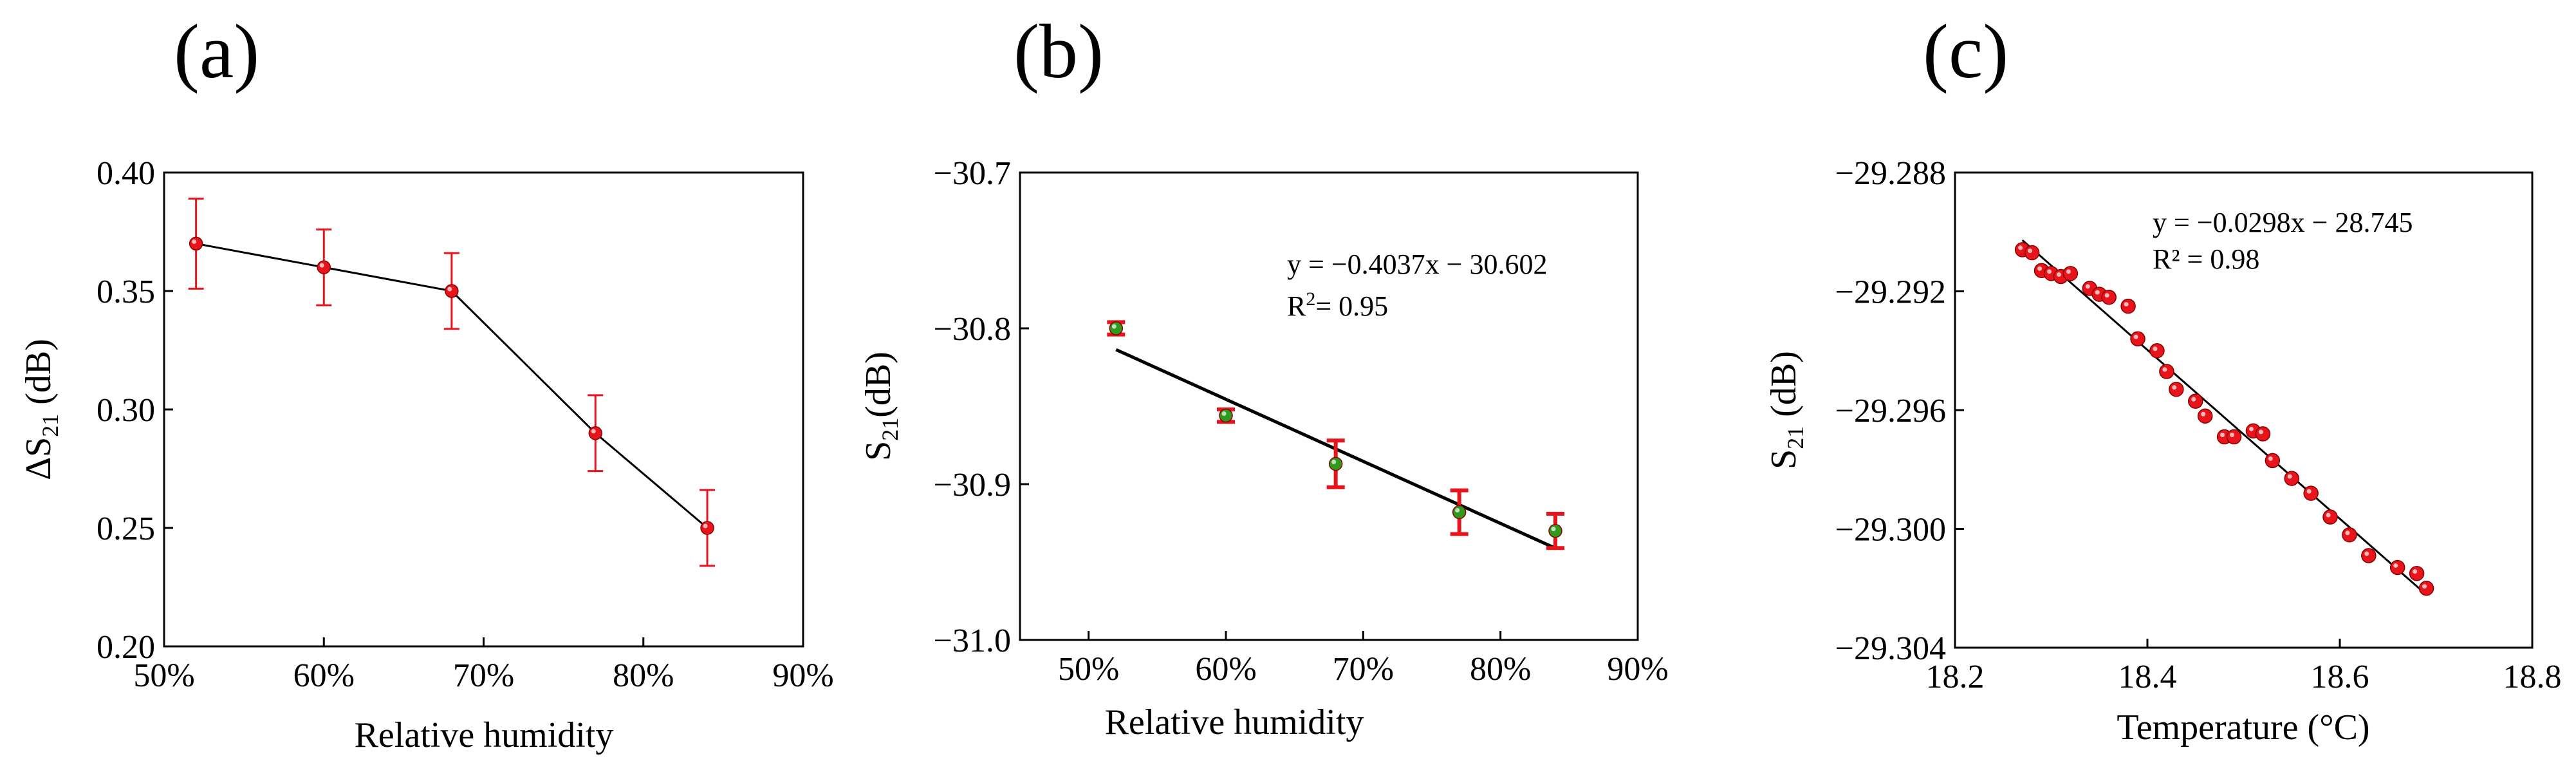 This screenshot has width=2576, height=770. Describe the element at coordinates (2206, 259) in the screenshot. I see `panel-c-r-squared: R² = 0.98` at that location.